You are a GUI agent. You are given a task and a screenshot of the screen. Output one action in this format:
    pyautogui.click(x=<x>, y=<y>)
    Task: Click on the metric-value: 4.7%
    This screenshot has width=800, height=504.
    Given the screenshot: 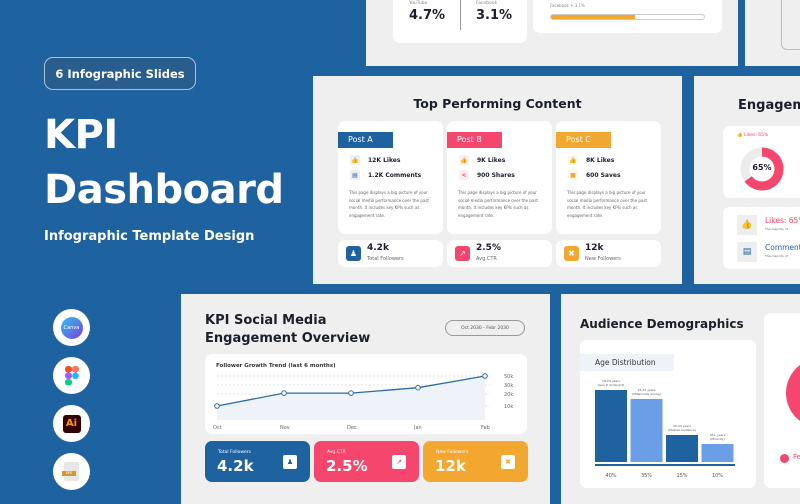 What is the action you would take?
    pyautogui.click(x=427, y=15)
    